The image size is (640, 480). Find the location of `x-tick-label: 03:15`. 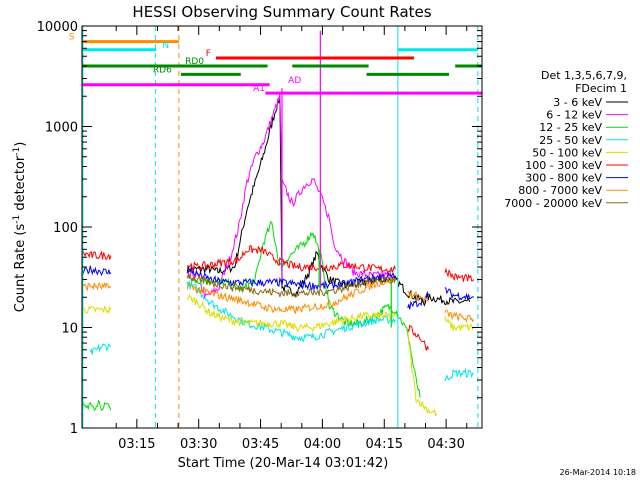

x-tick-label: 03:15 is located at coordinates (136, 444).